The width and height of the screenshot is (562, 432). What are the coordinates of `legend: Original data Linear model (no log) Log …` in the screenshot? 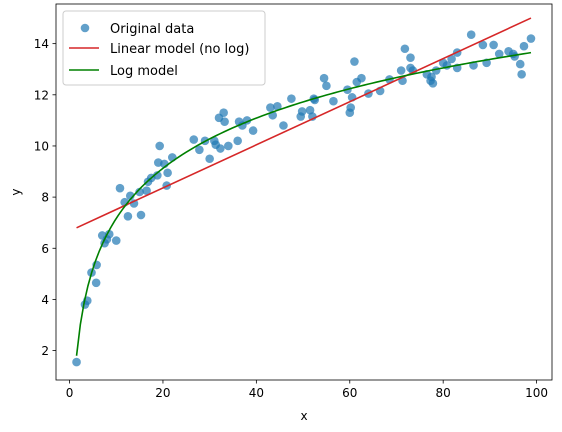 It's located at (164, 48).